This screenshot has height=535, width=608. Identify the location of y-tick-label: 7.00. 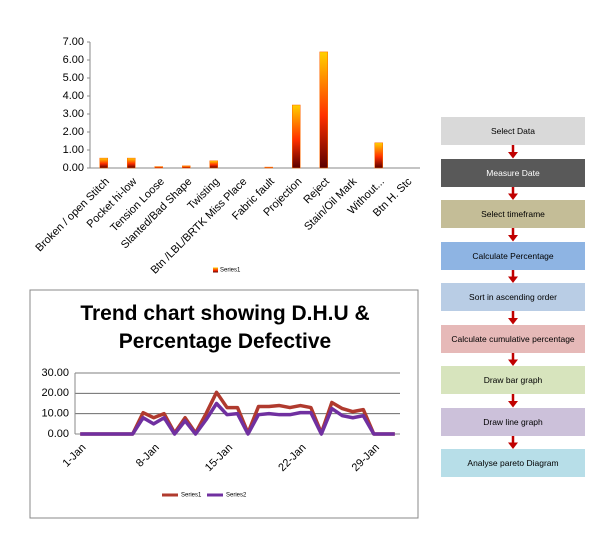
(73, 42).